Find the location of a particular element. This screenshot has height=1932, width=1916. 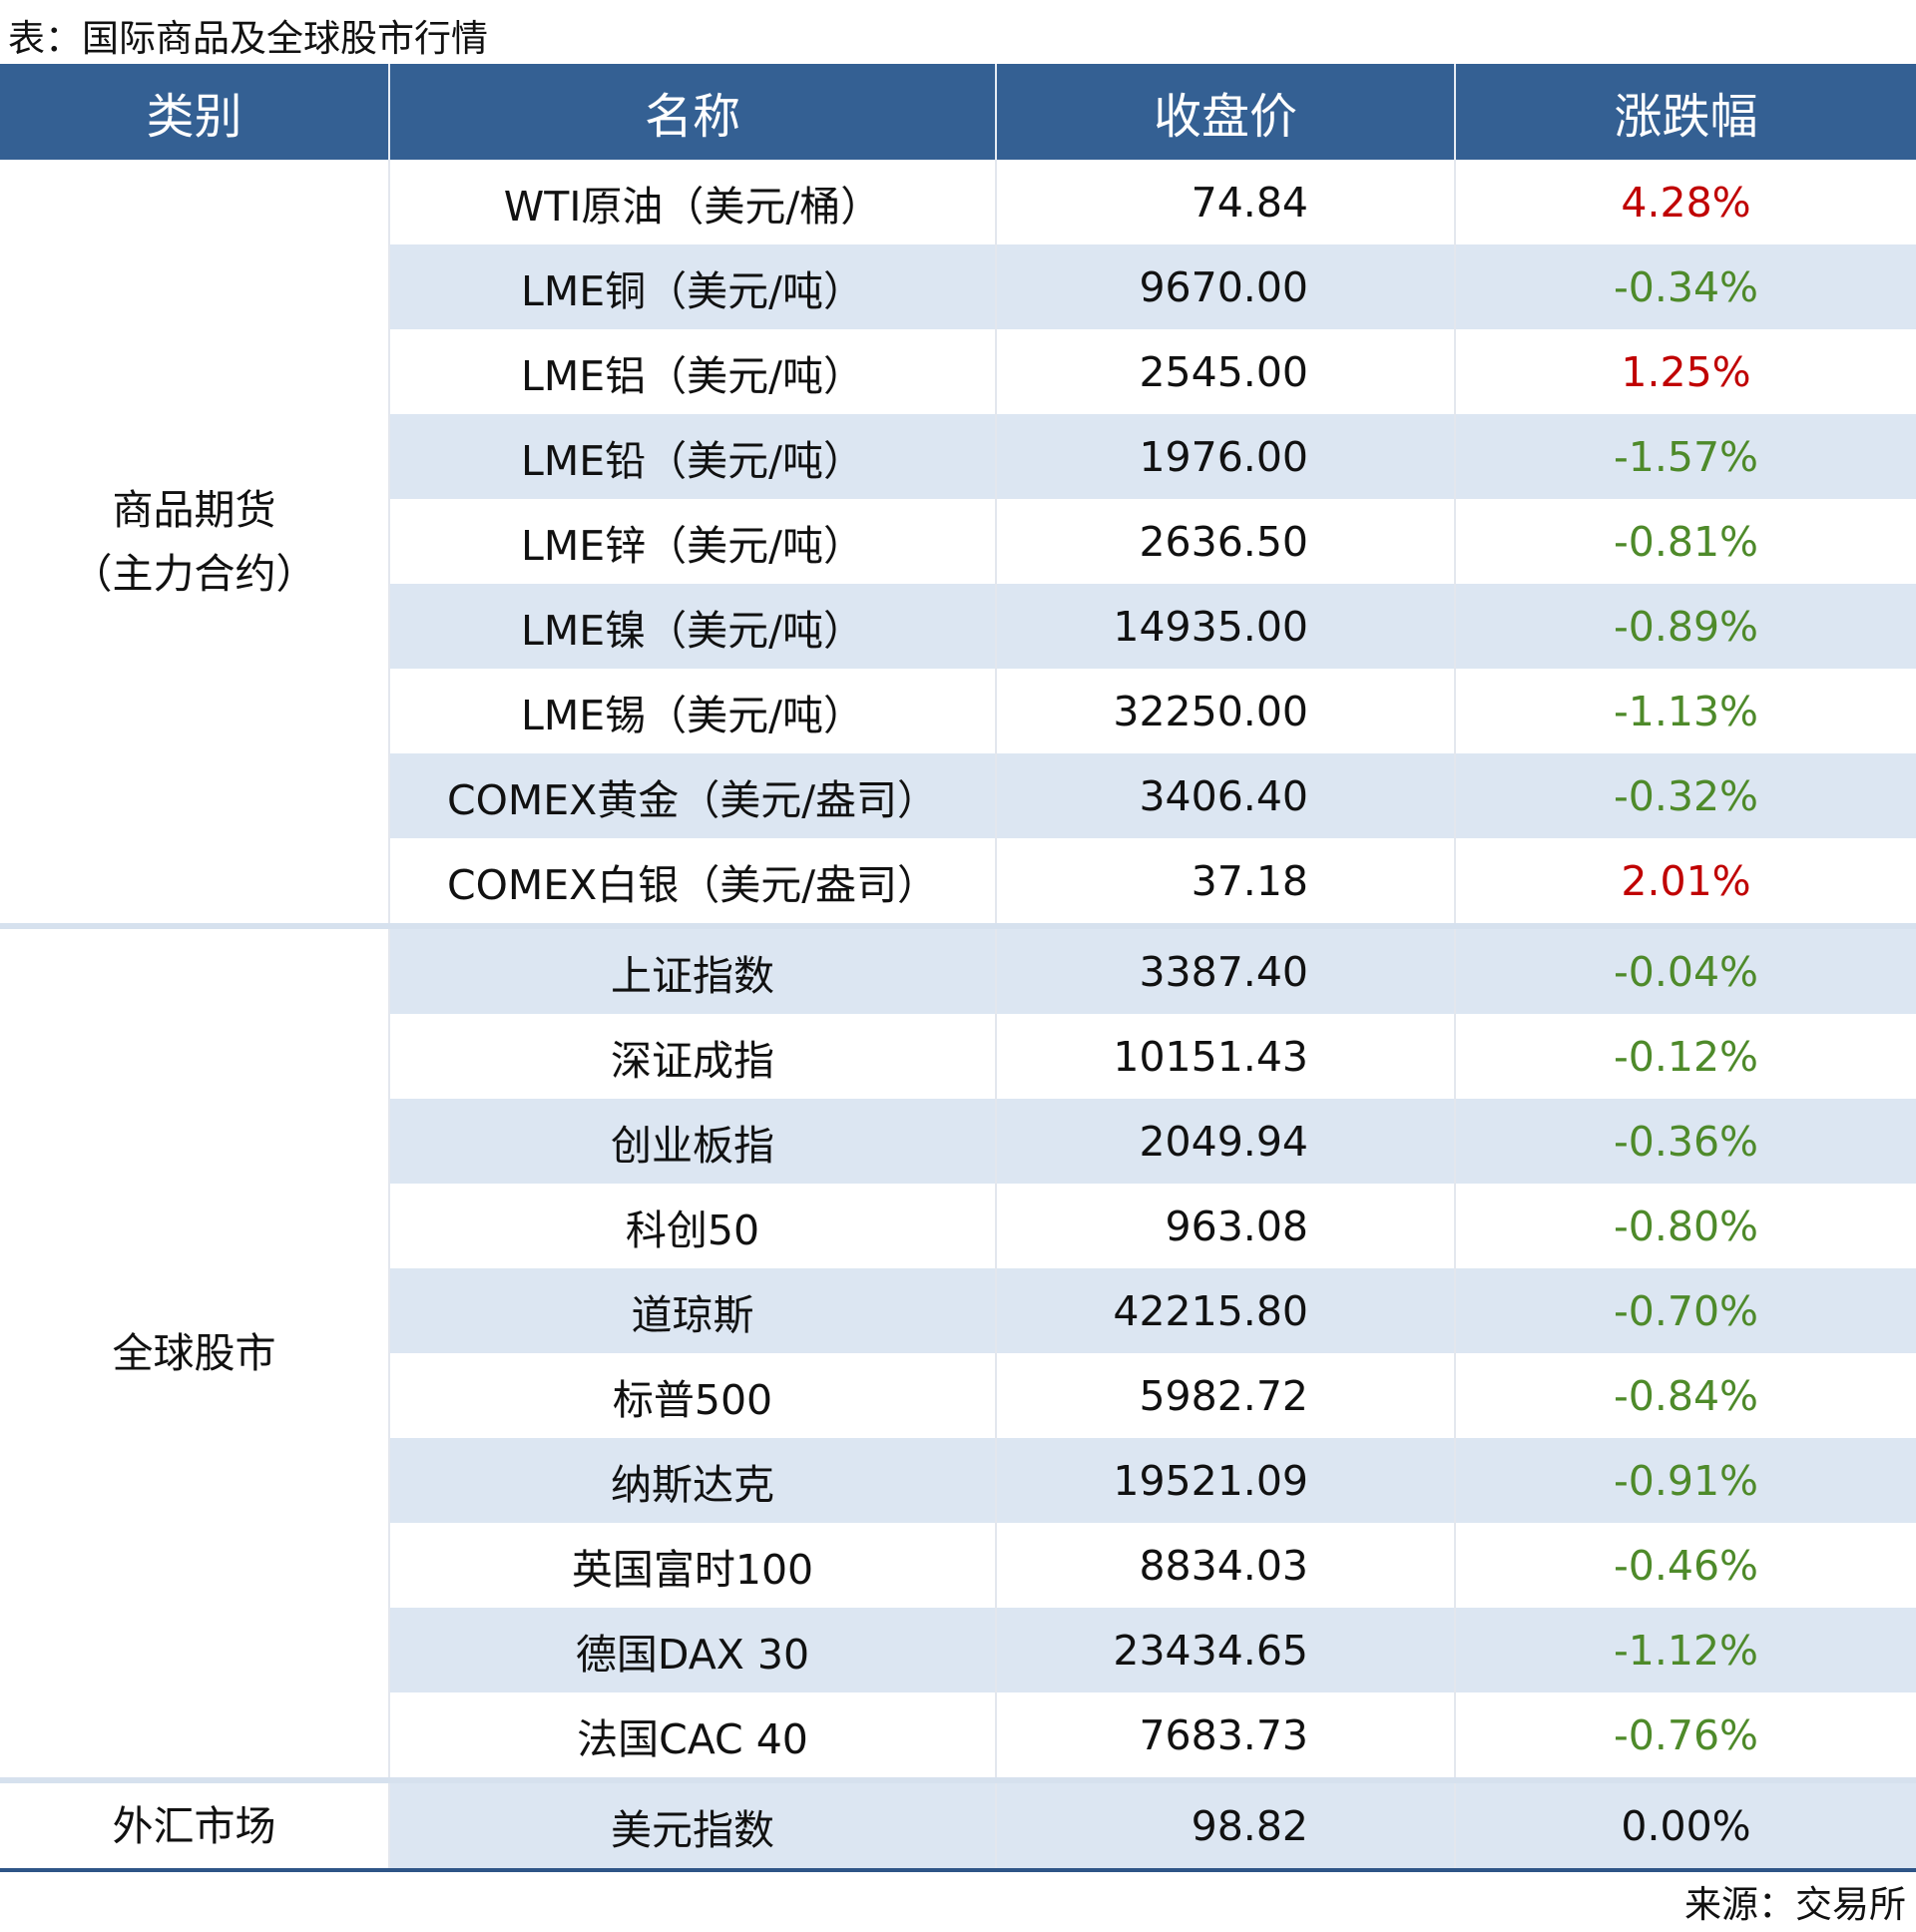

table-row: 纳斯达克 19521.09 -0.91% is located at coordinates (958, 1480).